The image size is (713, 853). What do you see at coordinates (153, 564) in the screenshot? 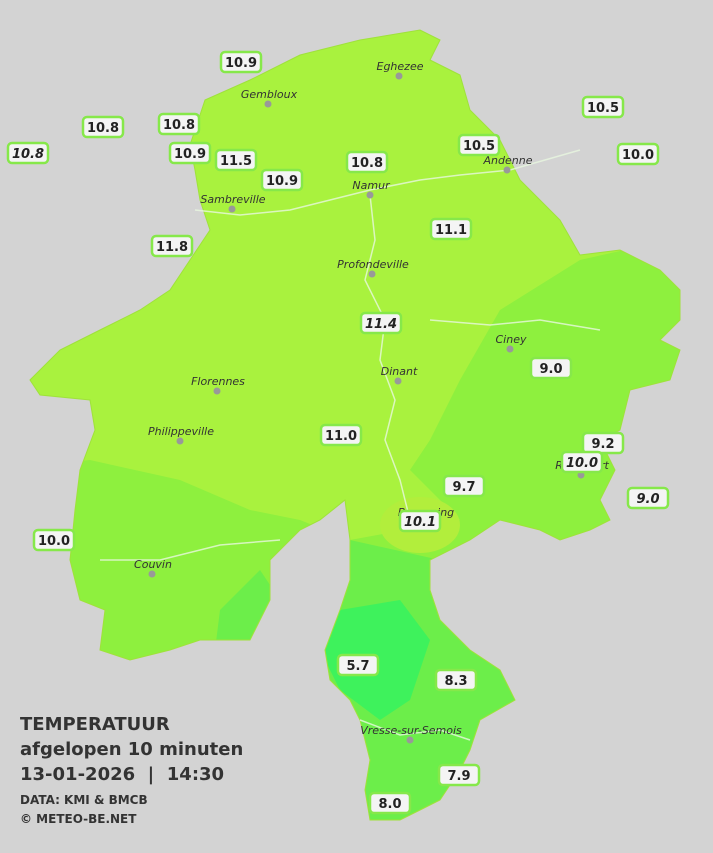
I see `city-label: Couvin` at bounding box center [153, 564].